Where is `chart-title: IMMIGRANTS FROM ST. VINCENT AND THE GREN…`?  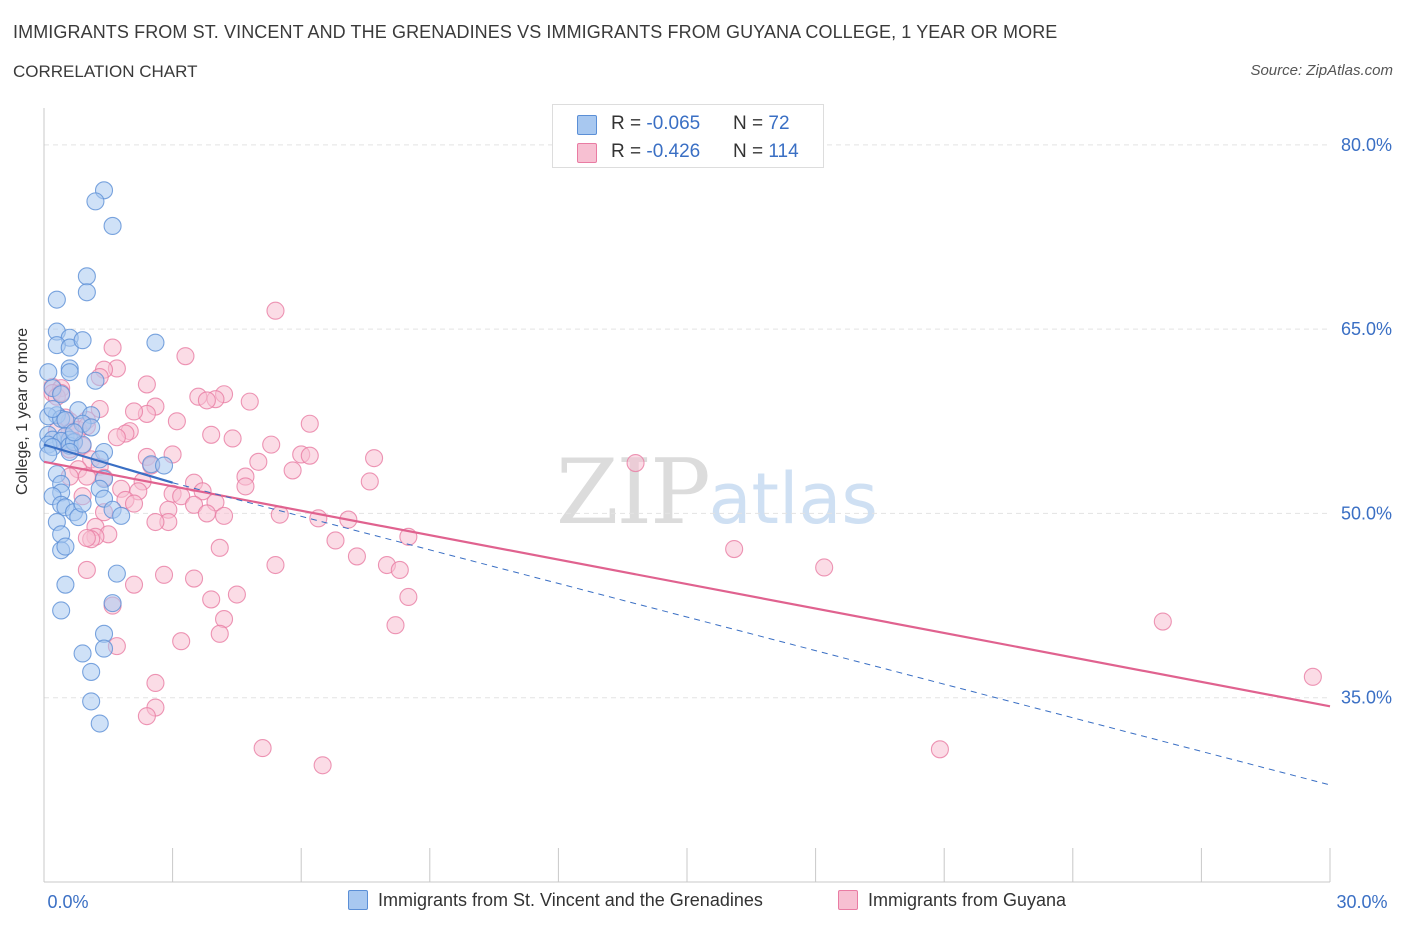
chart-title: IMMIGRANTS FROM ST. VINCENT AND THE GREN… is located at coordinates (535, 32).